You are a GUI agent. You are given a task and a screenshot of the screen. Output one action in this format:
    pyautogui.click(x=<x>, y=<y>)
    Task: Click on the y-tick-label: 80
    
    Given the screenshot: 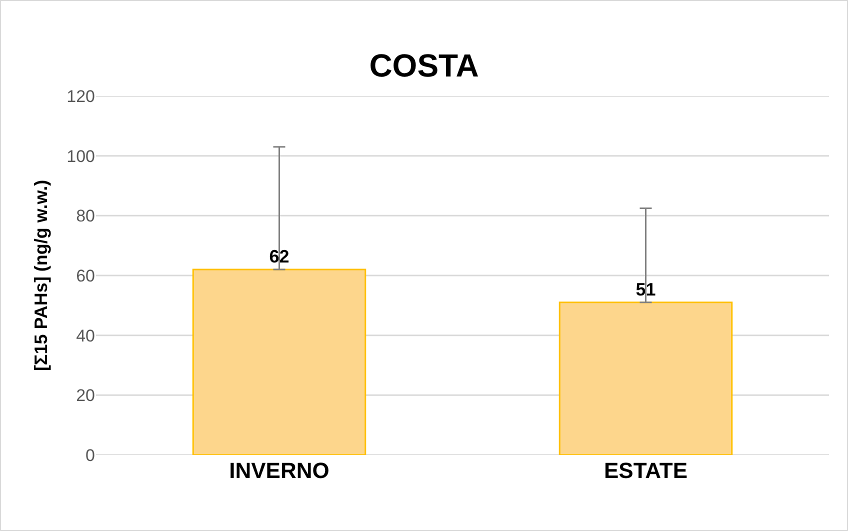 What is the action you would take?
    pyautogui.click(x=85, y=216)
    